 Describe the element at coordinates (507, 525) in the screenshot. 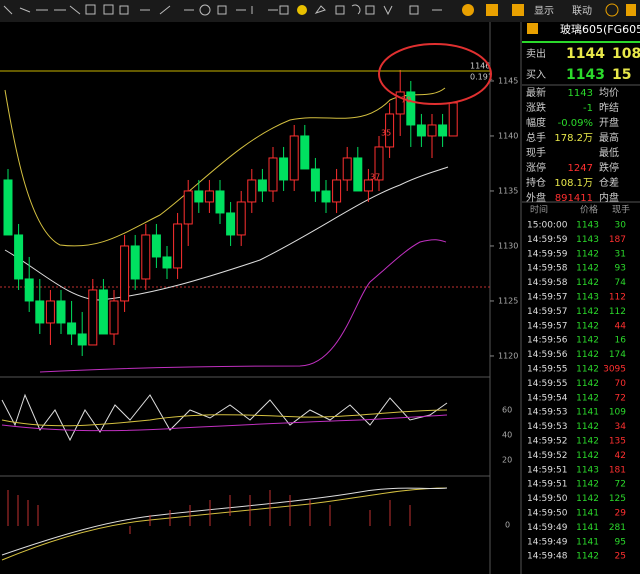

I see `volume-tick-label: 0` at that location.